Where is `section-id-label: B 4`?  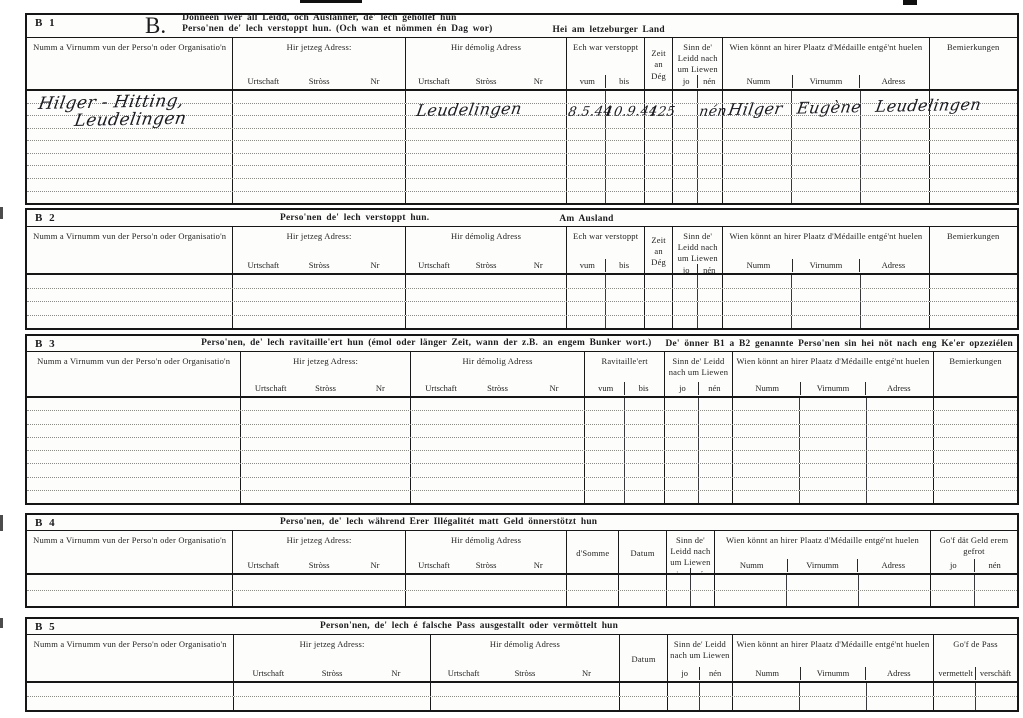
section-id-label: B 4 is located at coordinates (46, 523).